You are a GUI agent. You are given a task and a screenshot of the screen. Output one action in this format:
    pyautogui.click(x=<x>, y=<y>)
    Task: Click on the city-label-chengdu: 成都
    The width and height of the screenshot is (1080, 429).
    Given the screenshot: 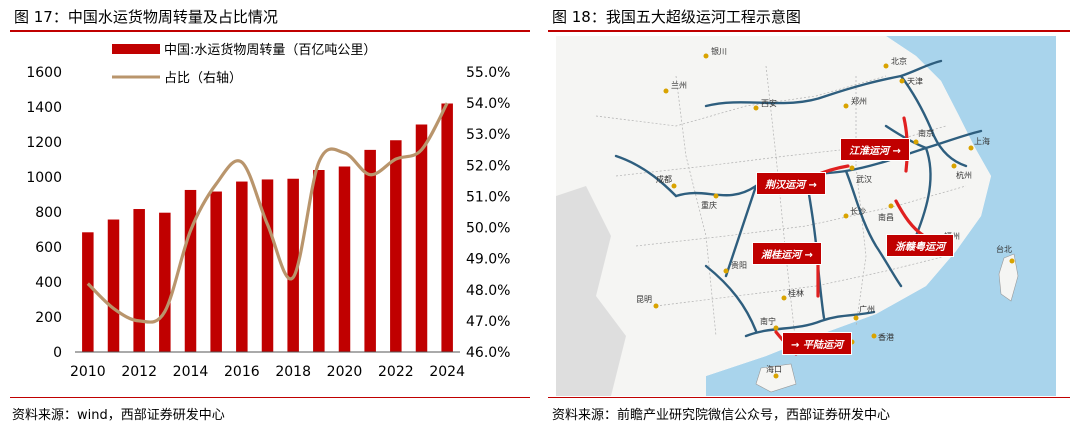 What is the action you would take?
    pyautogui.click(x=664, y=179)
    